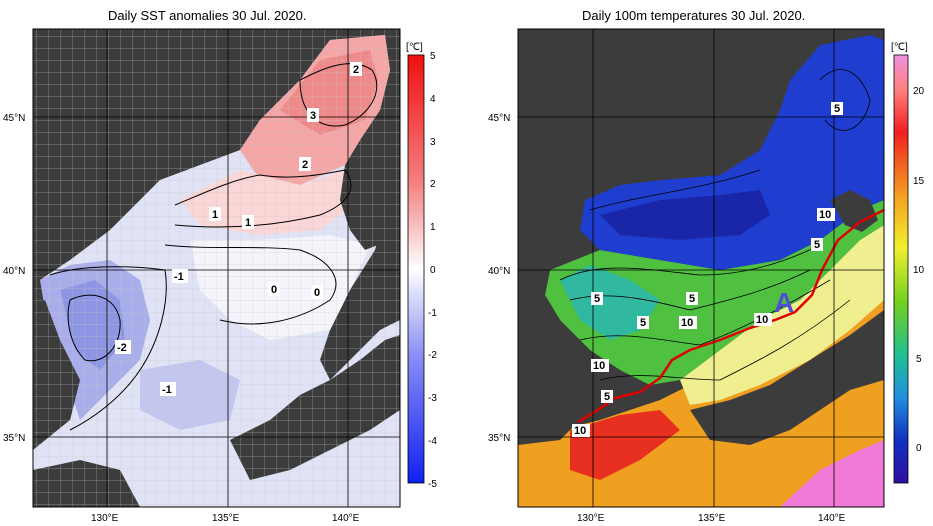 Image resolution: width=933 pixels, height=526 pixels. I want to click on right-cb-tick-10: 10, so click(919, 270).